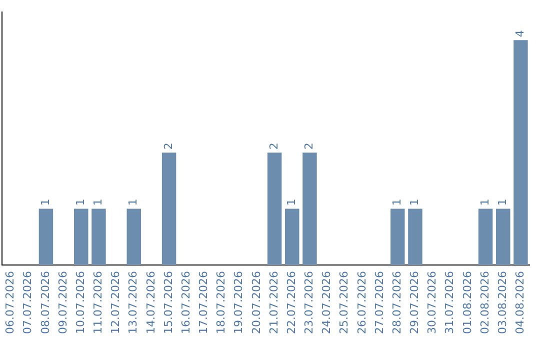  I want to click on x-tick-label: 28.07.2026, so click(397, 302).